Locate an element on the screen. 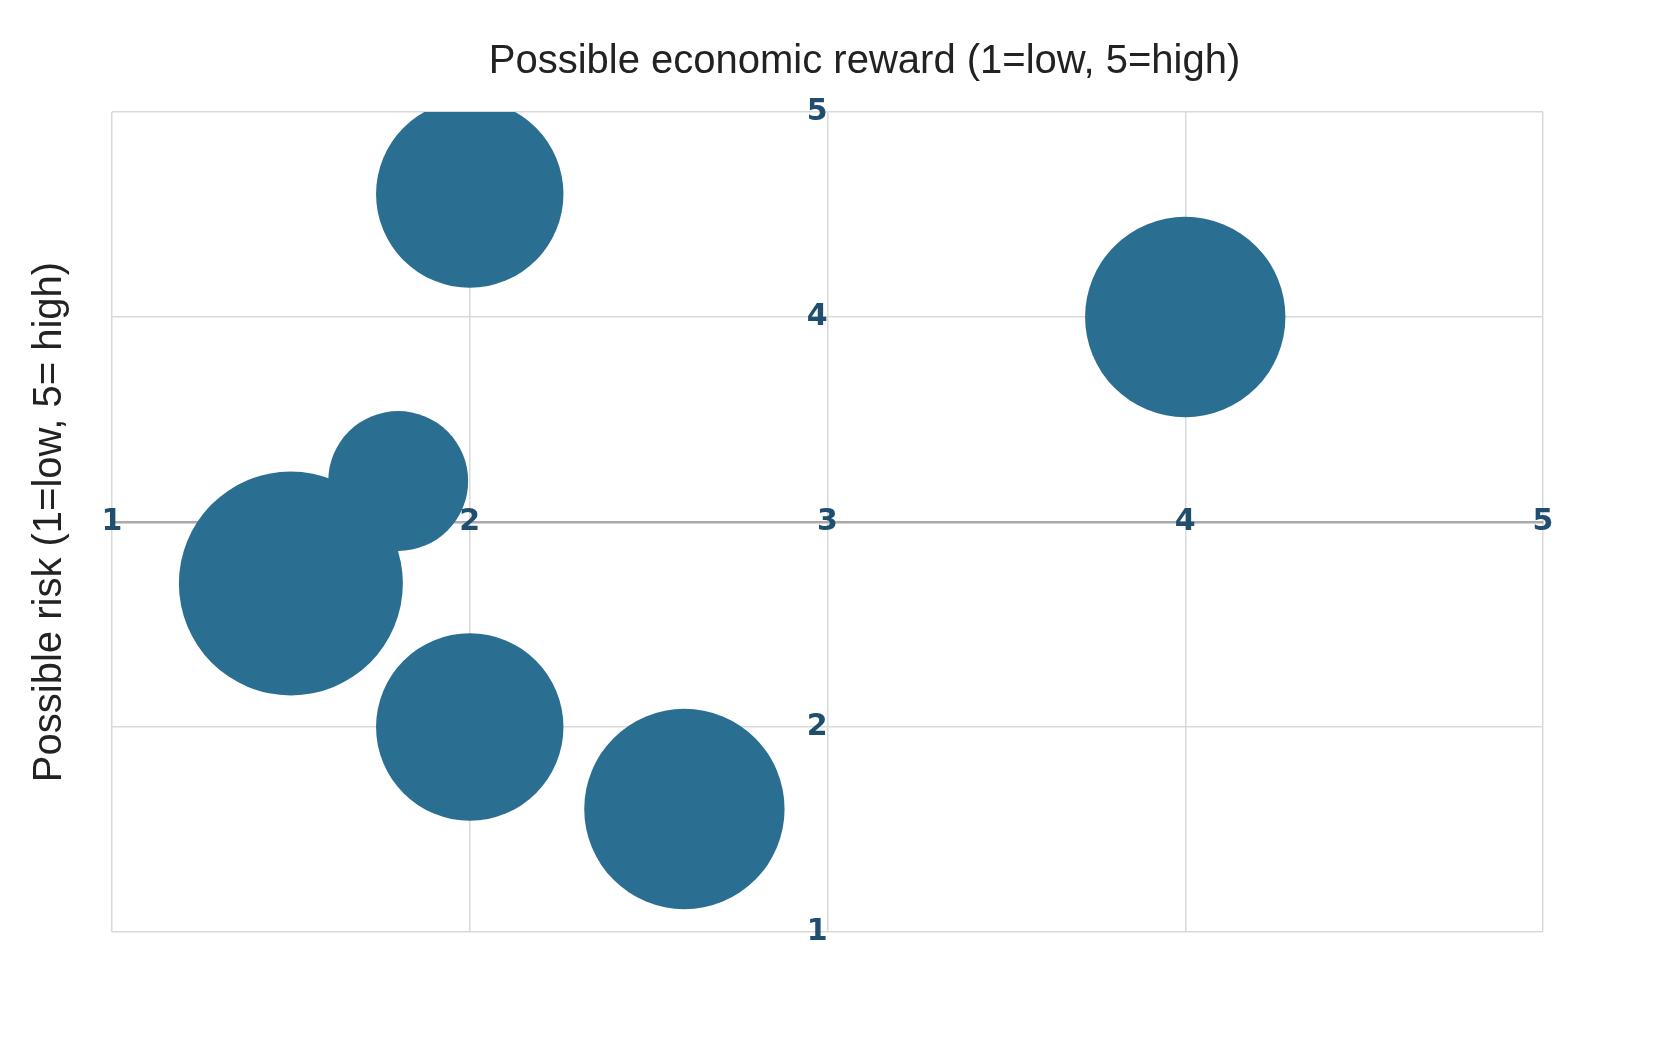 This screenshot has height=1044, width=1655. x-tick-label: 1 is located at coordinates (112, 519).